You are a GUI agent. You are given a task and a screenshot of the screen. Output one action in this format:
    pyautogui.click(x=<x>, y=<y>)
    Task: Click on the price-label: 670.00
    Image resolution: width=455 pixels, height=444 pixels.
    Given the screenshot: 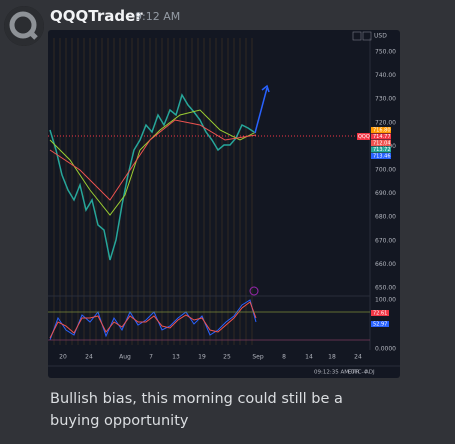 What is the action you would take?
    pyautogui.click(x=385, y=240)
    